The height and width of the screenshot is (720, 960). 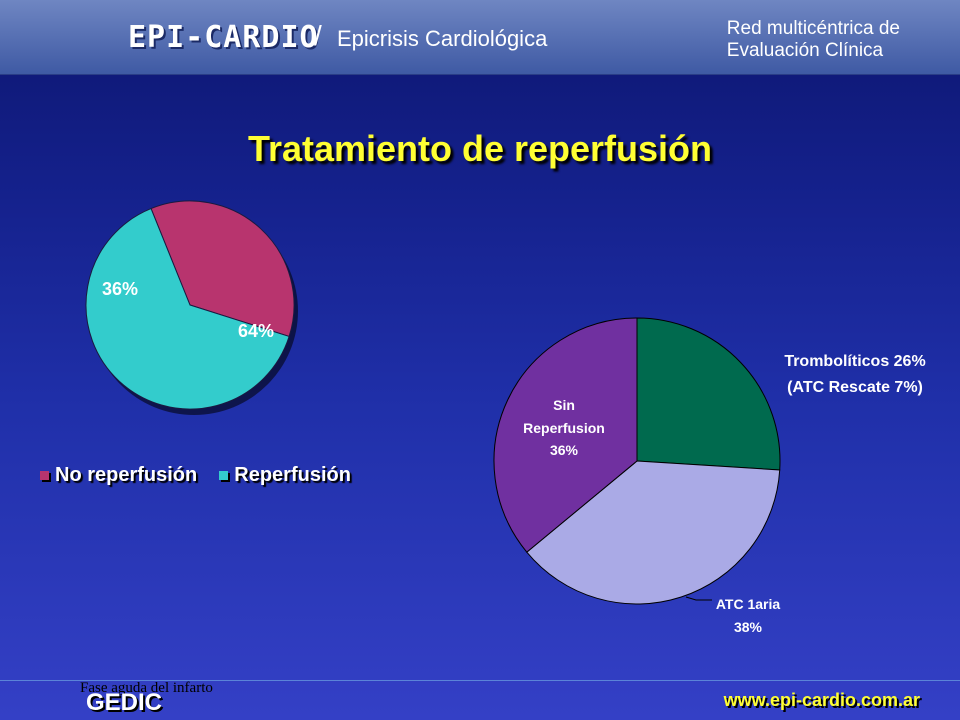 I want to click on legend-swatch-reperfusion, so click(x=224, y=475).